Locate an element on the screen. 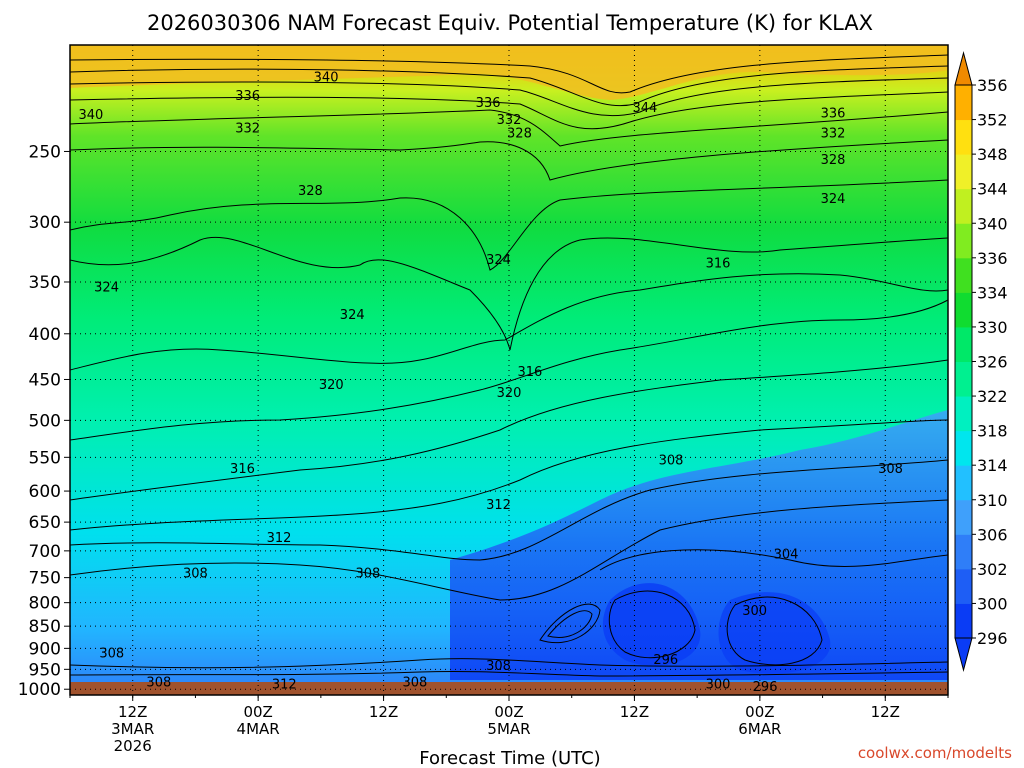  pressure-tick-label: 900 is located at coordinates (45, 649).